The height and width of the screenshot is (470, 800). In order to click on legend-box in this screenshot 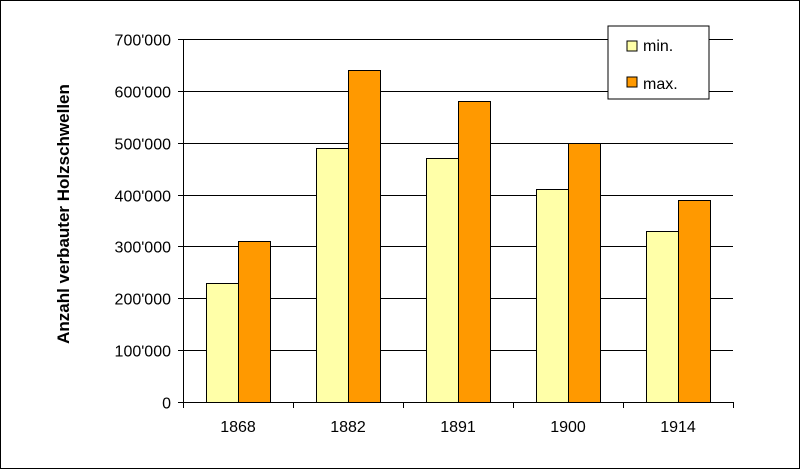, I will do `click(658, 62)`.